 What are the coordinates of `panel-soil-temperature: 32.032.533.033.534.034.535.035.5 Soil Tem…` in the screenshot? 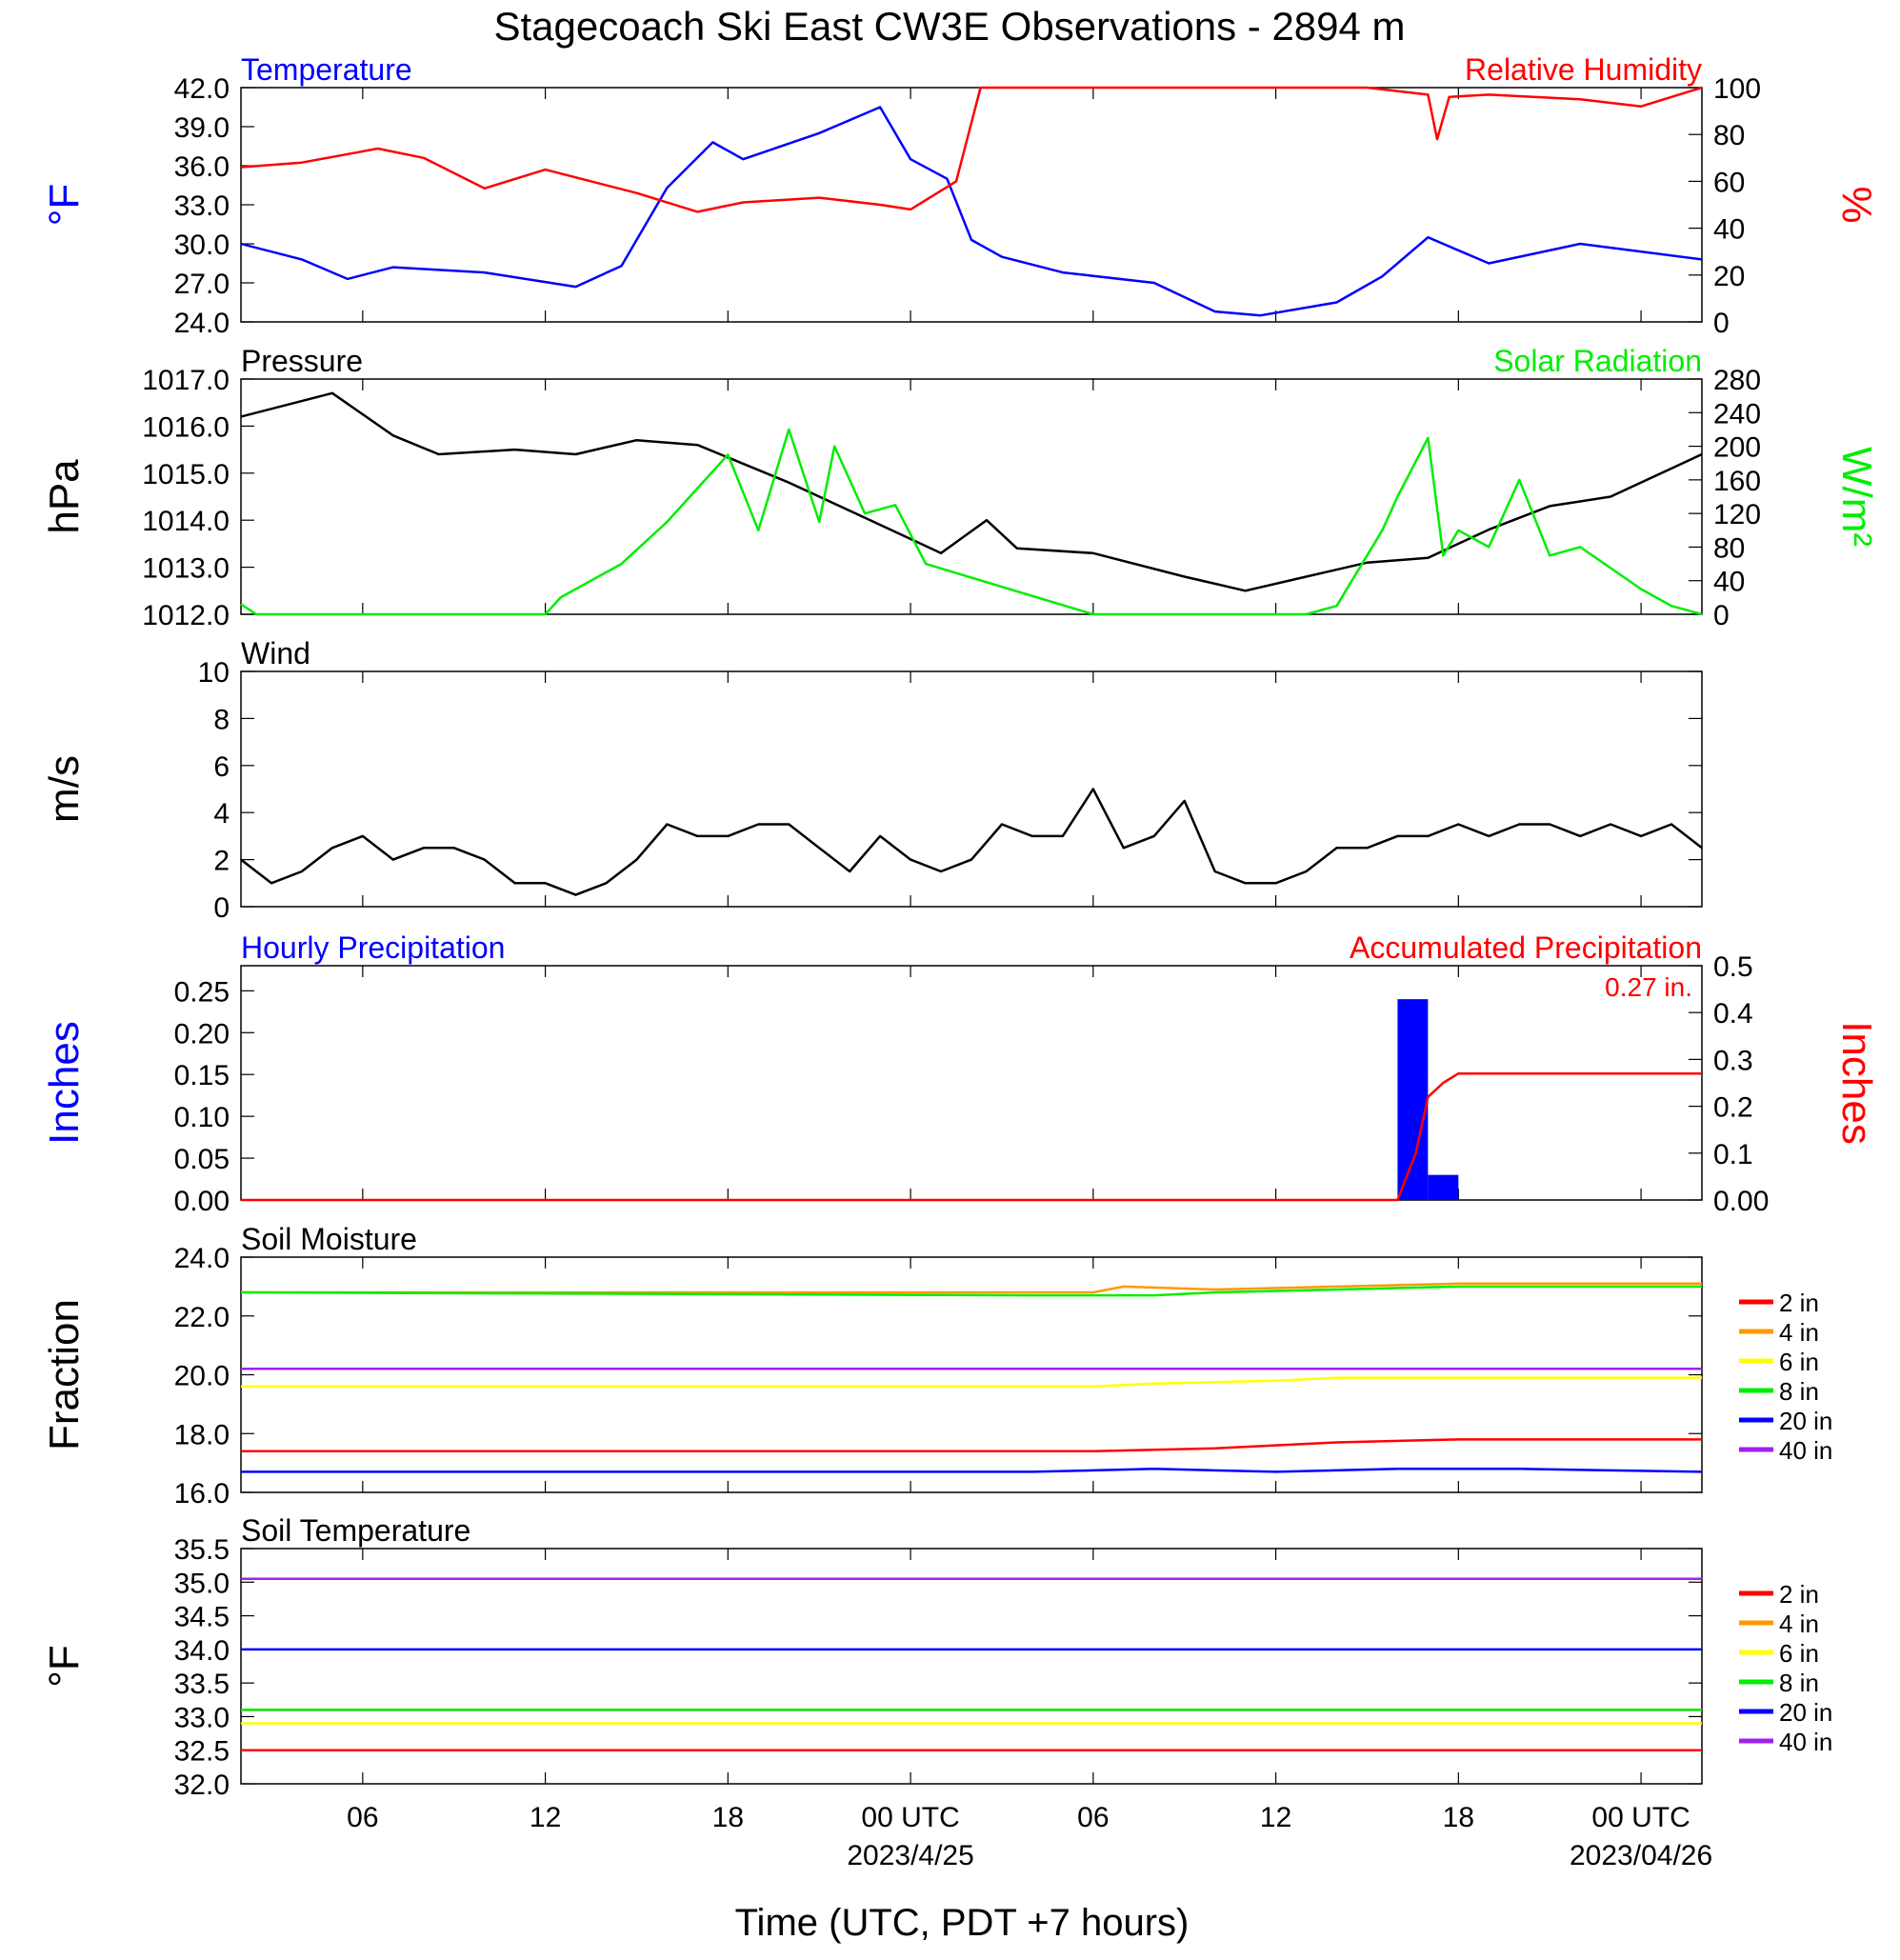 It's located at (936, 1657).